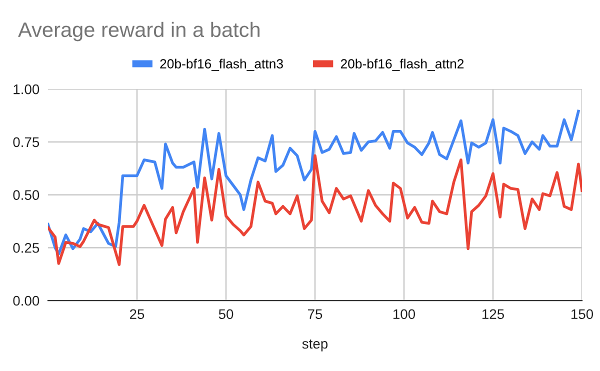 This screenshot has height=371, width=600. What do you see at coordinates (26, 301) in the screenshot?
I see `y-tick-label: 0.00` at bounding box center [26, 301].